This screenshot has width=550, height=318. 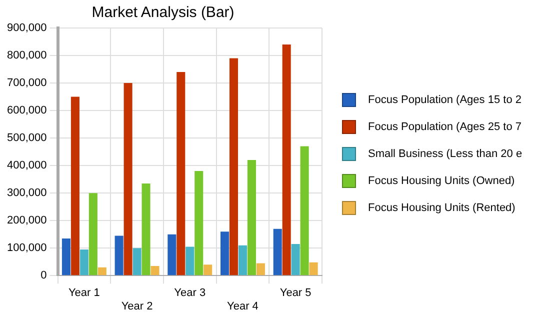 I want to click on x-tick-label: Year 2, so click(x=137, y=306).